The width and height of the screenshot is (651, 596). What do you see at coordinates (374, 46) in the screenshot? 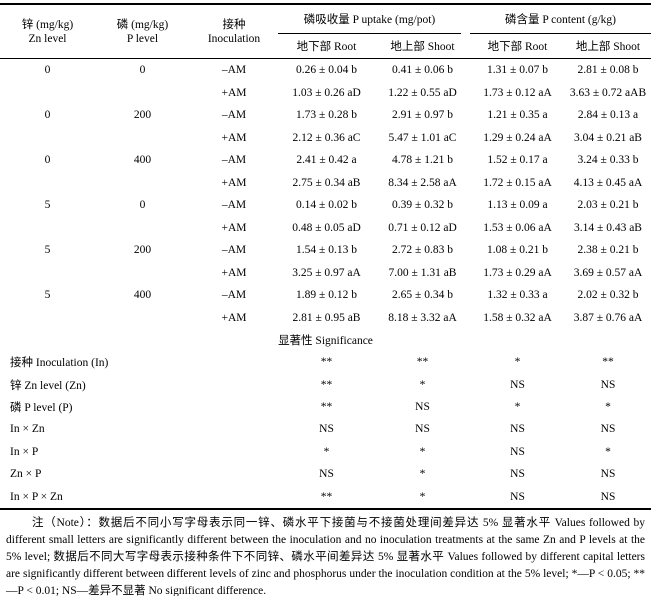
I see `p-uptake-subheaders: 地下部 Root 地上部 Shoot` at bounding box center [374, 46].